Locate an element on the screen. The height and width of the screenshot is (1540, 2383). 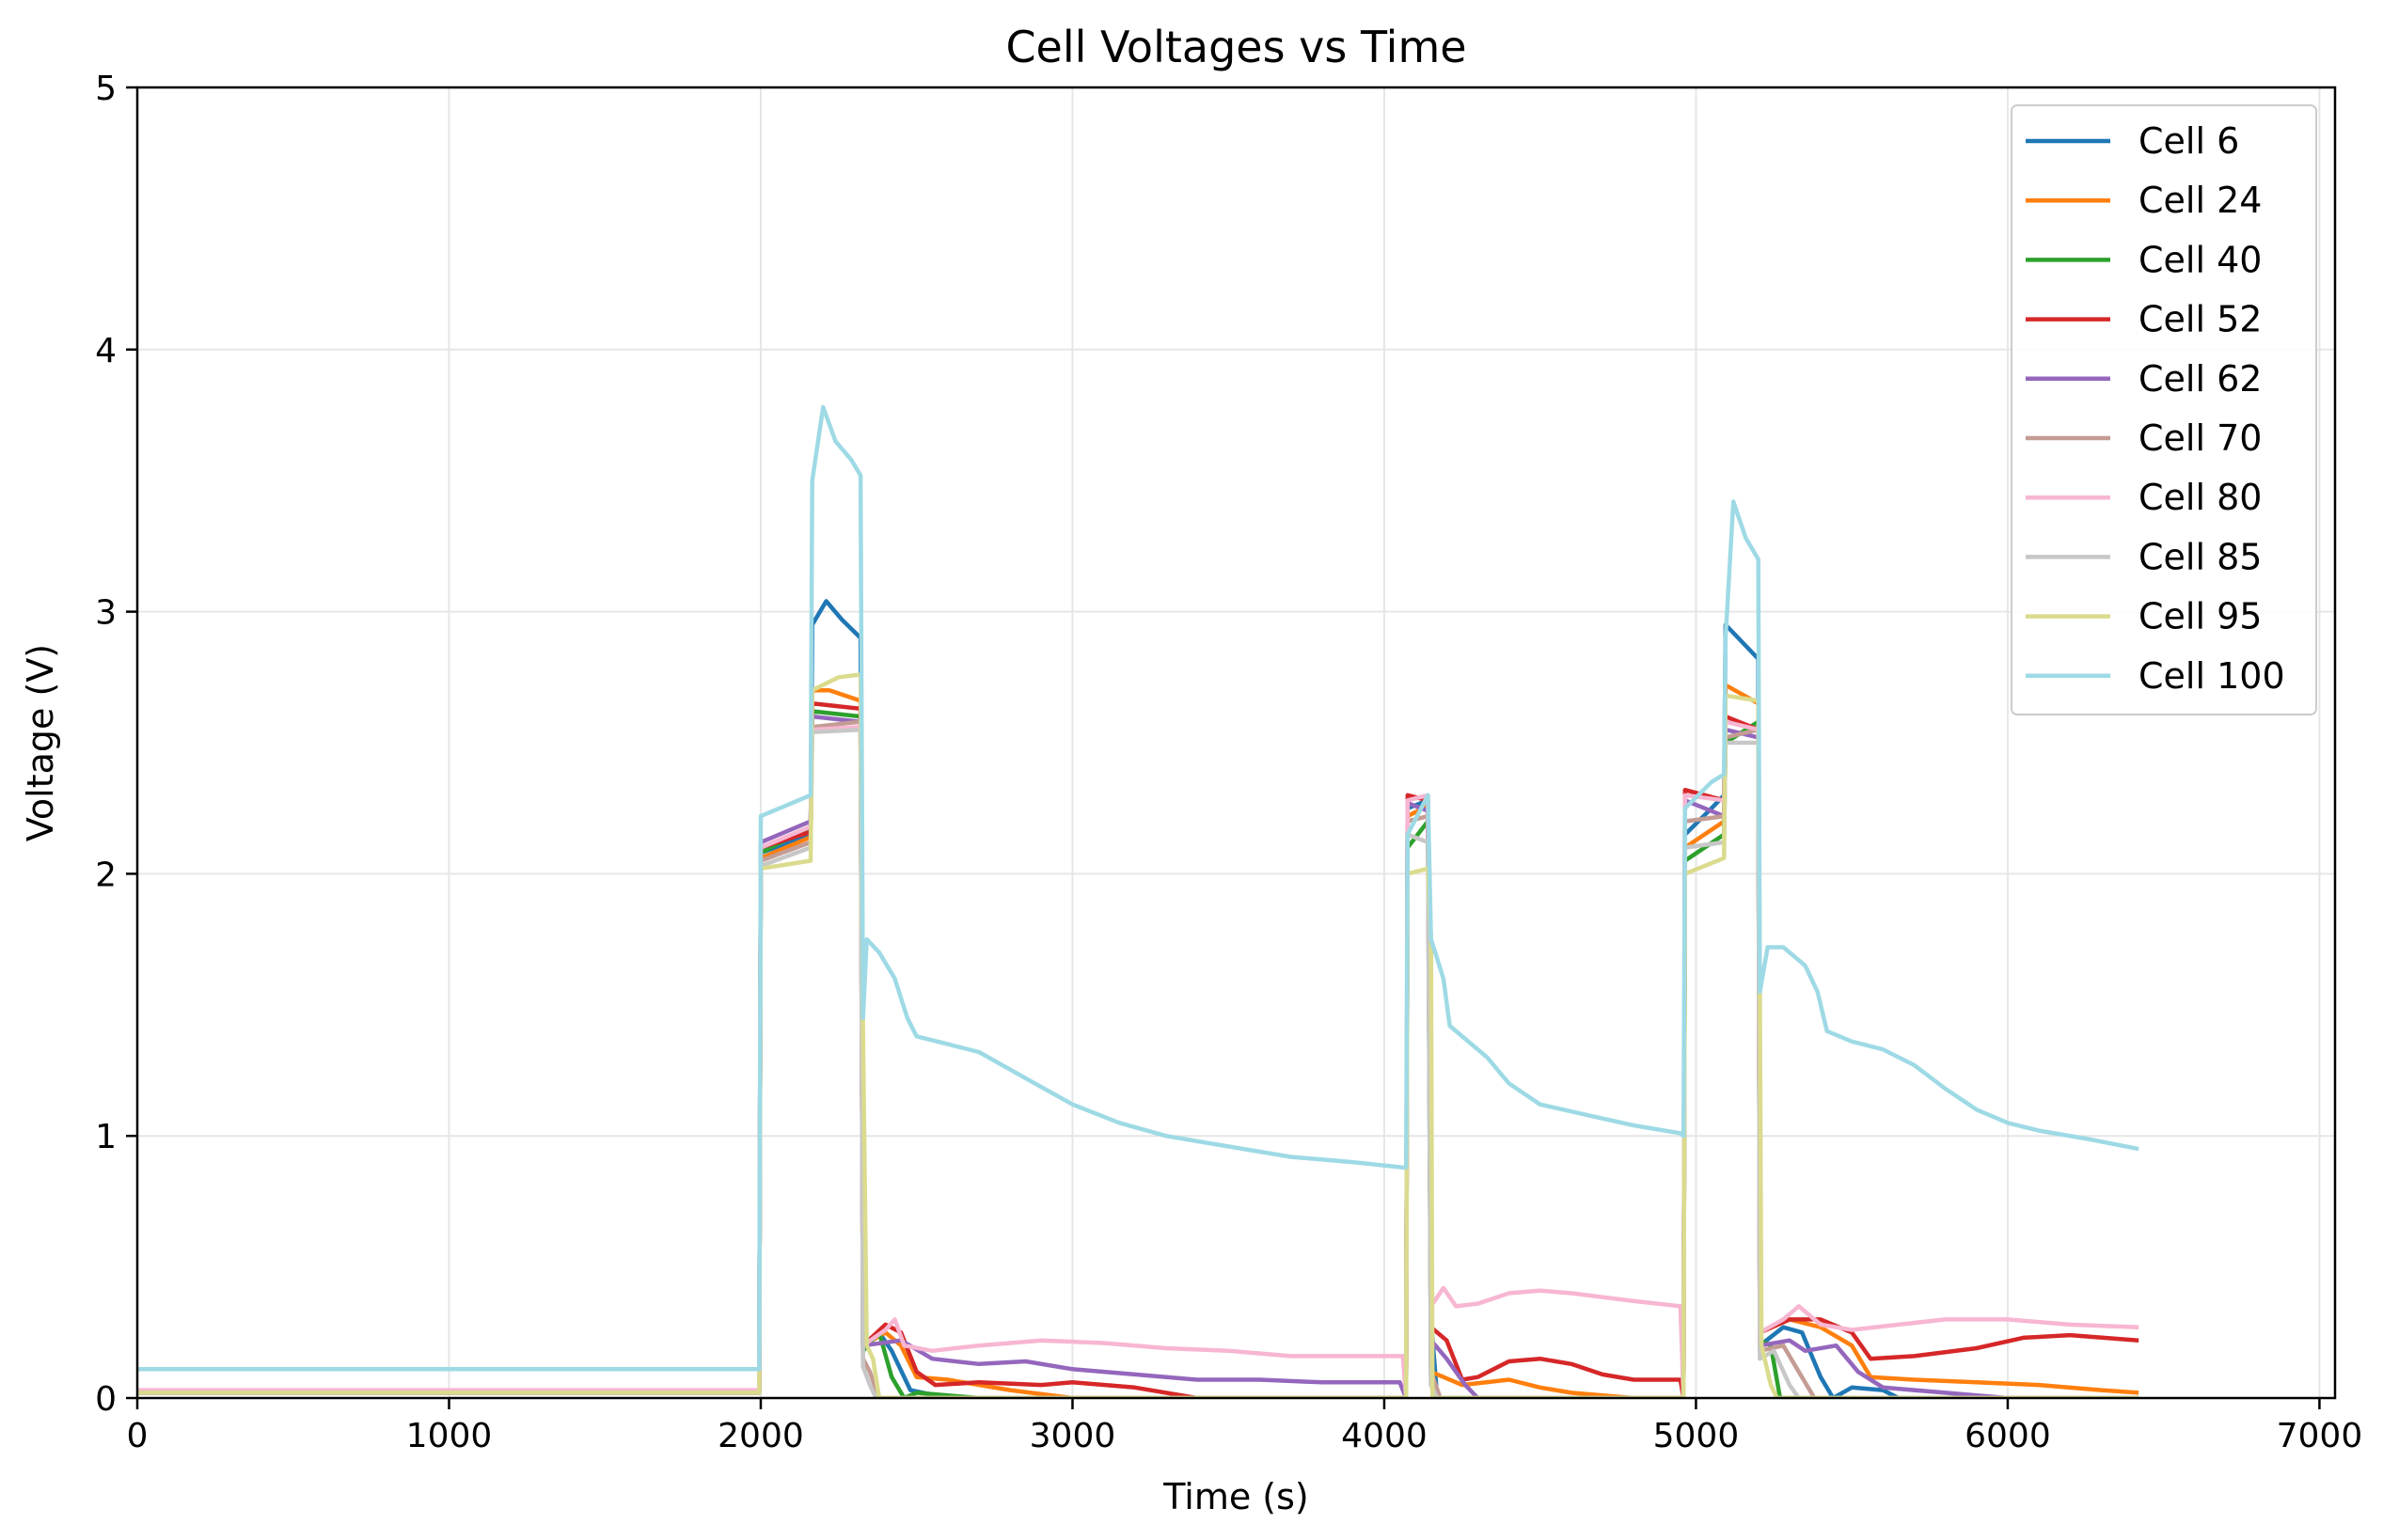
y-tick-label: 3 is located at coordinates (106, 614).